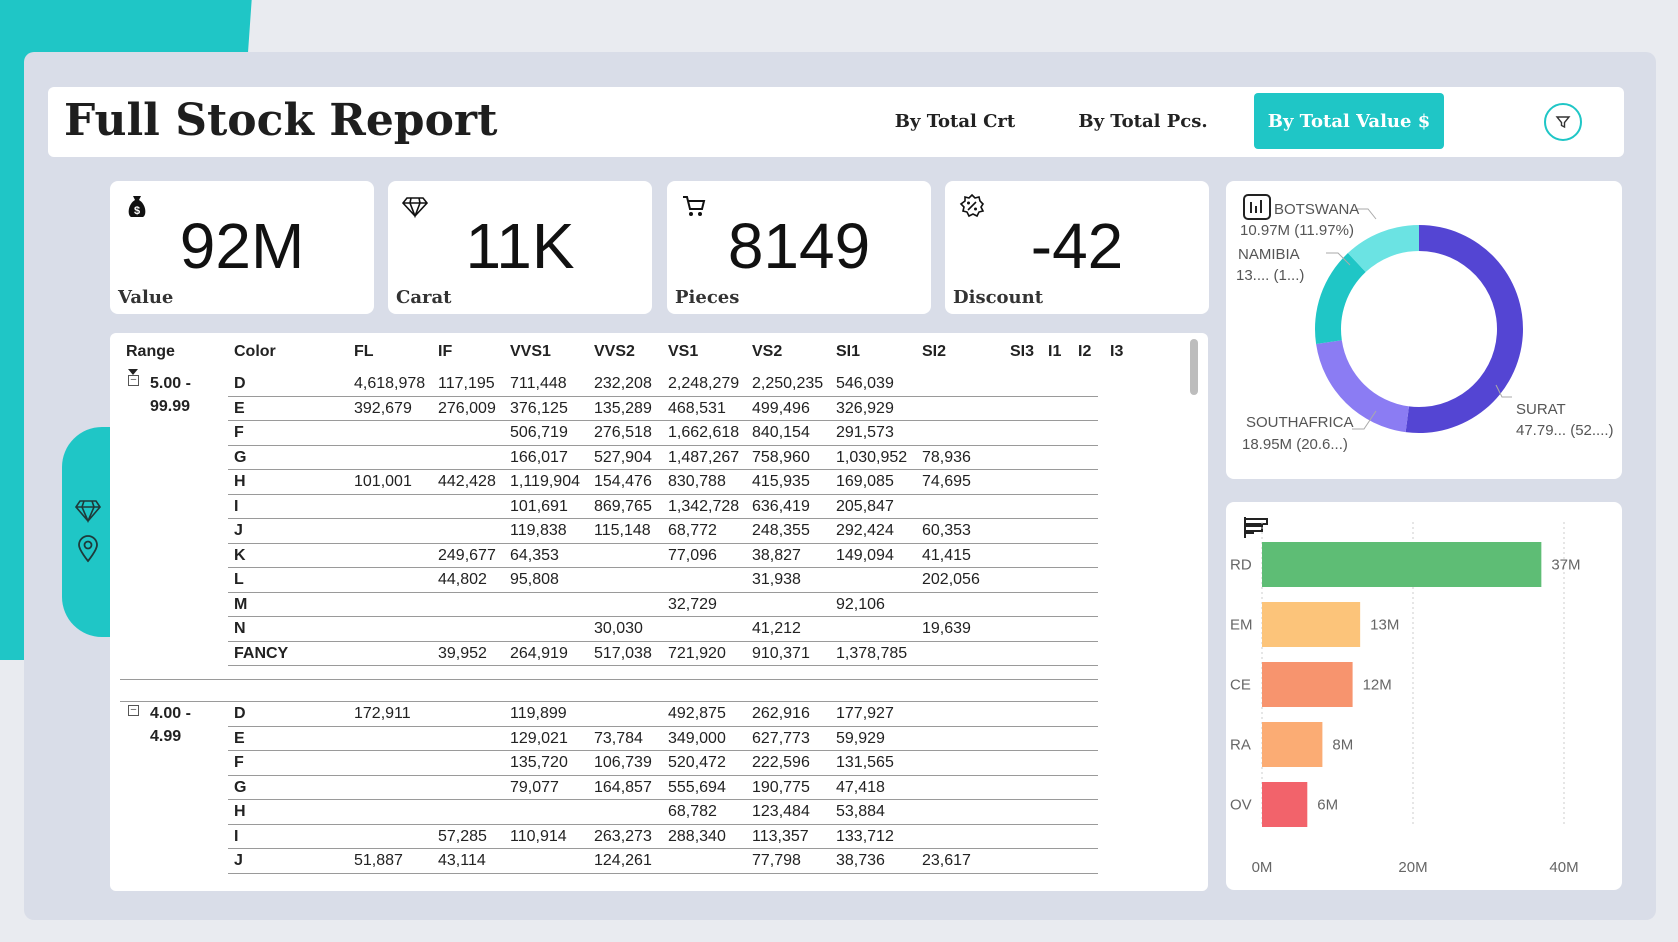  What do you see at coordinates (1257, 527) in the screenshot?
I see `bar-chart-icon` at bounding box center [1257, 527].